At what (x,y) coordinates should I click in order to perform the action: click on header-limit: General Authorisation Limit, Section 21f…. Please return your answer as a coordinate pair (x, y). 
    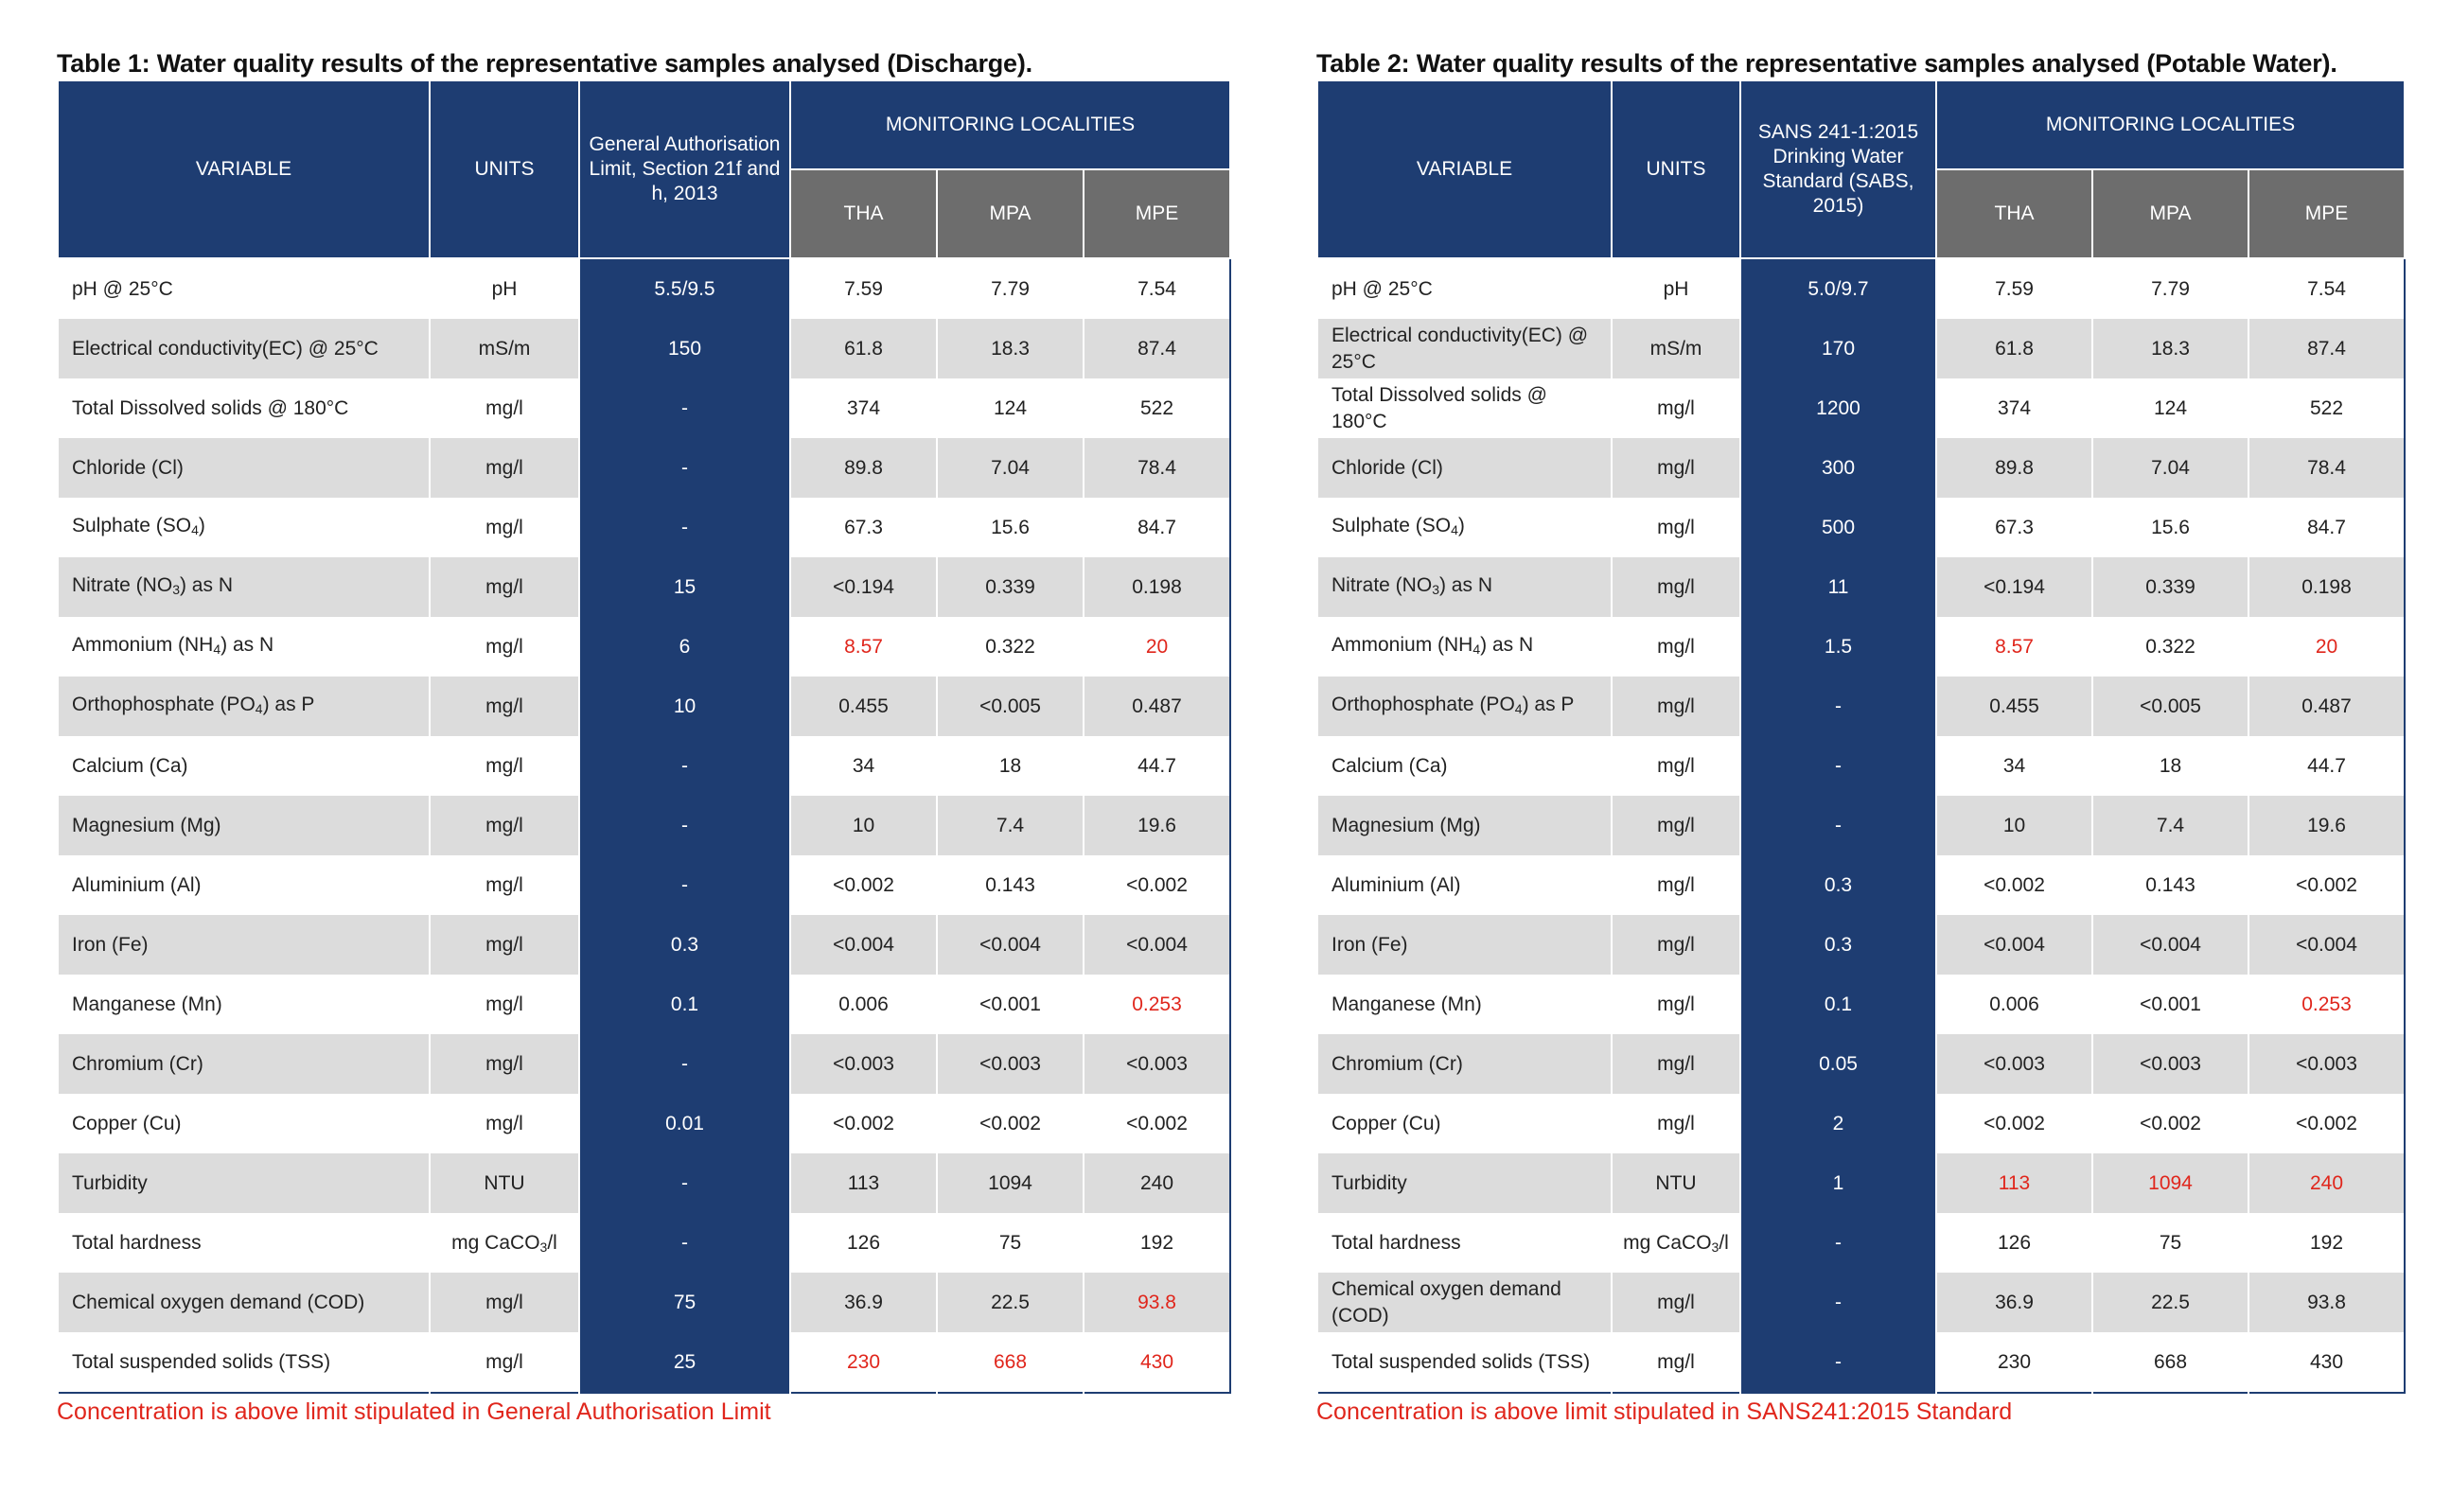
    Looking at the image, I should click on (684, 169).